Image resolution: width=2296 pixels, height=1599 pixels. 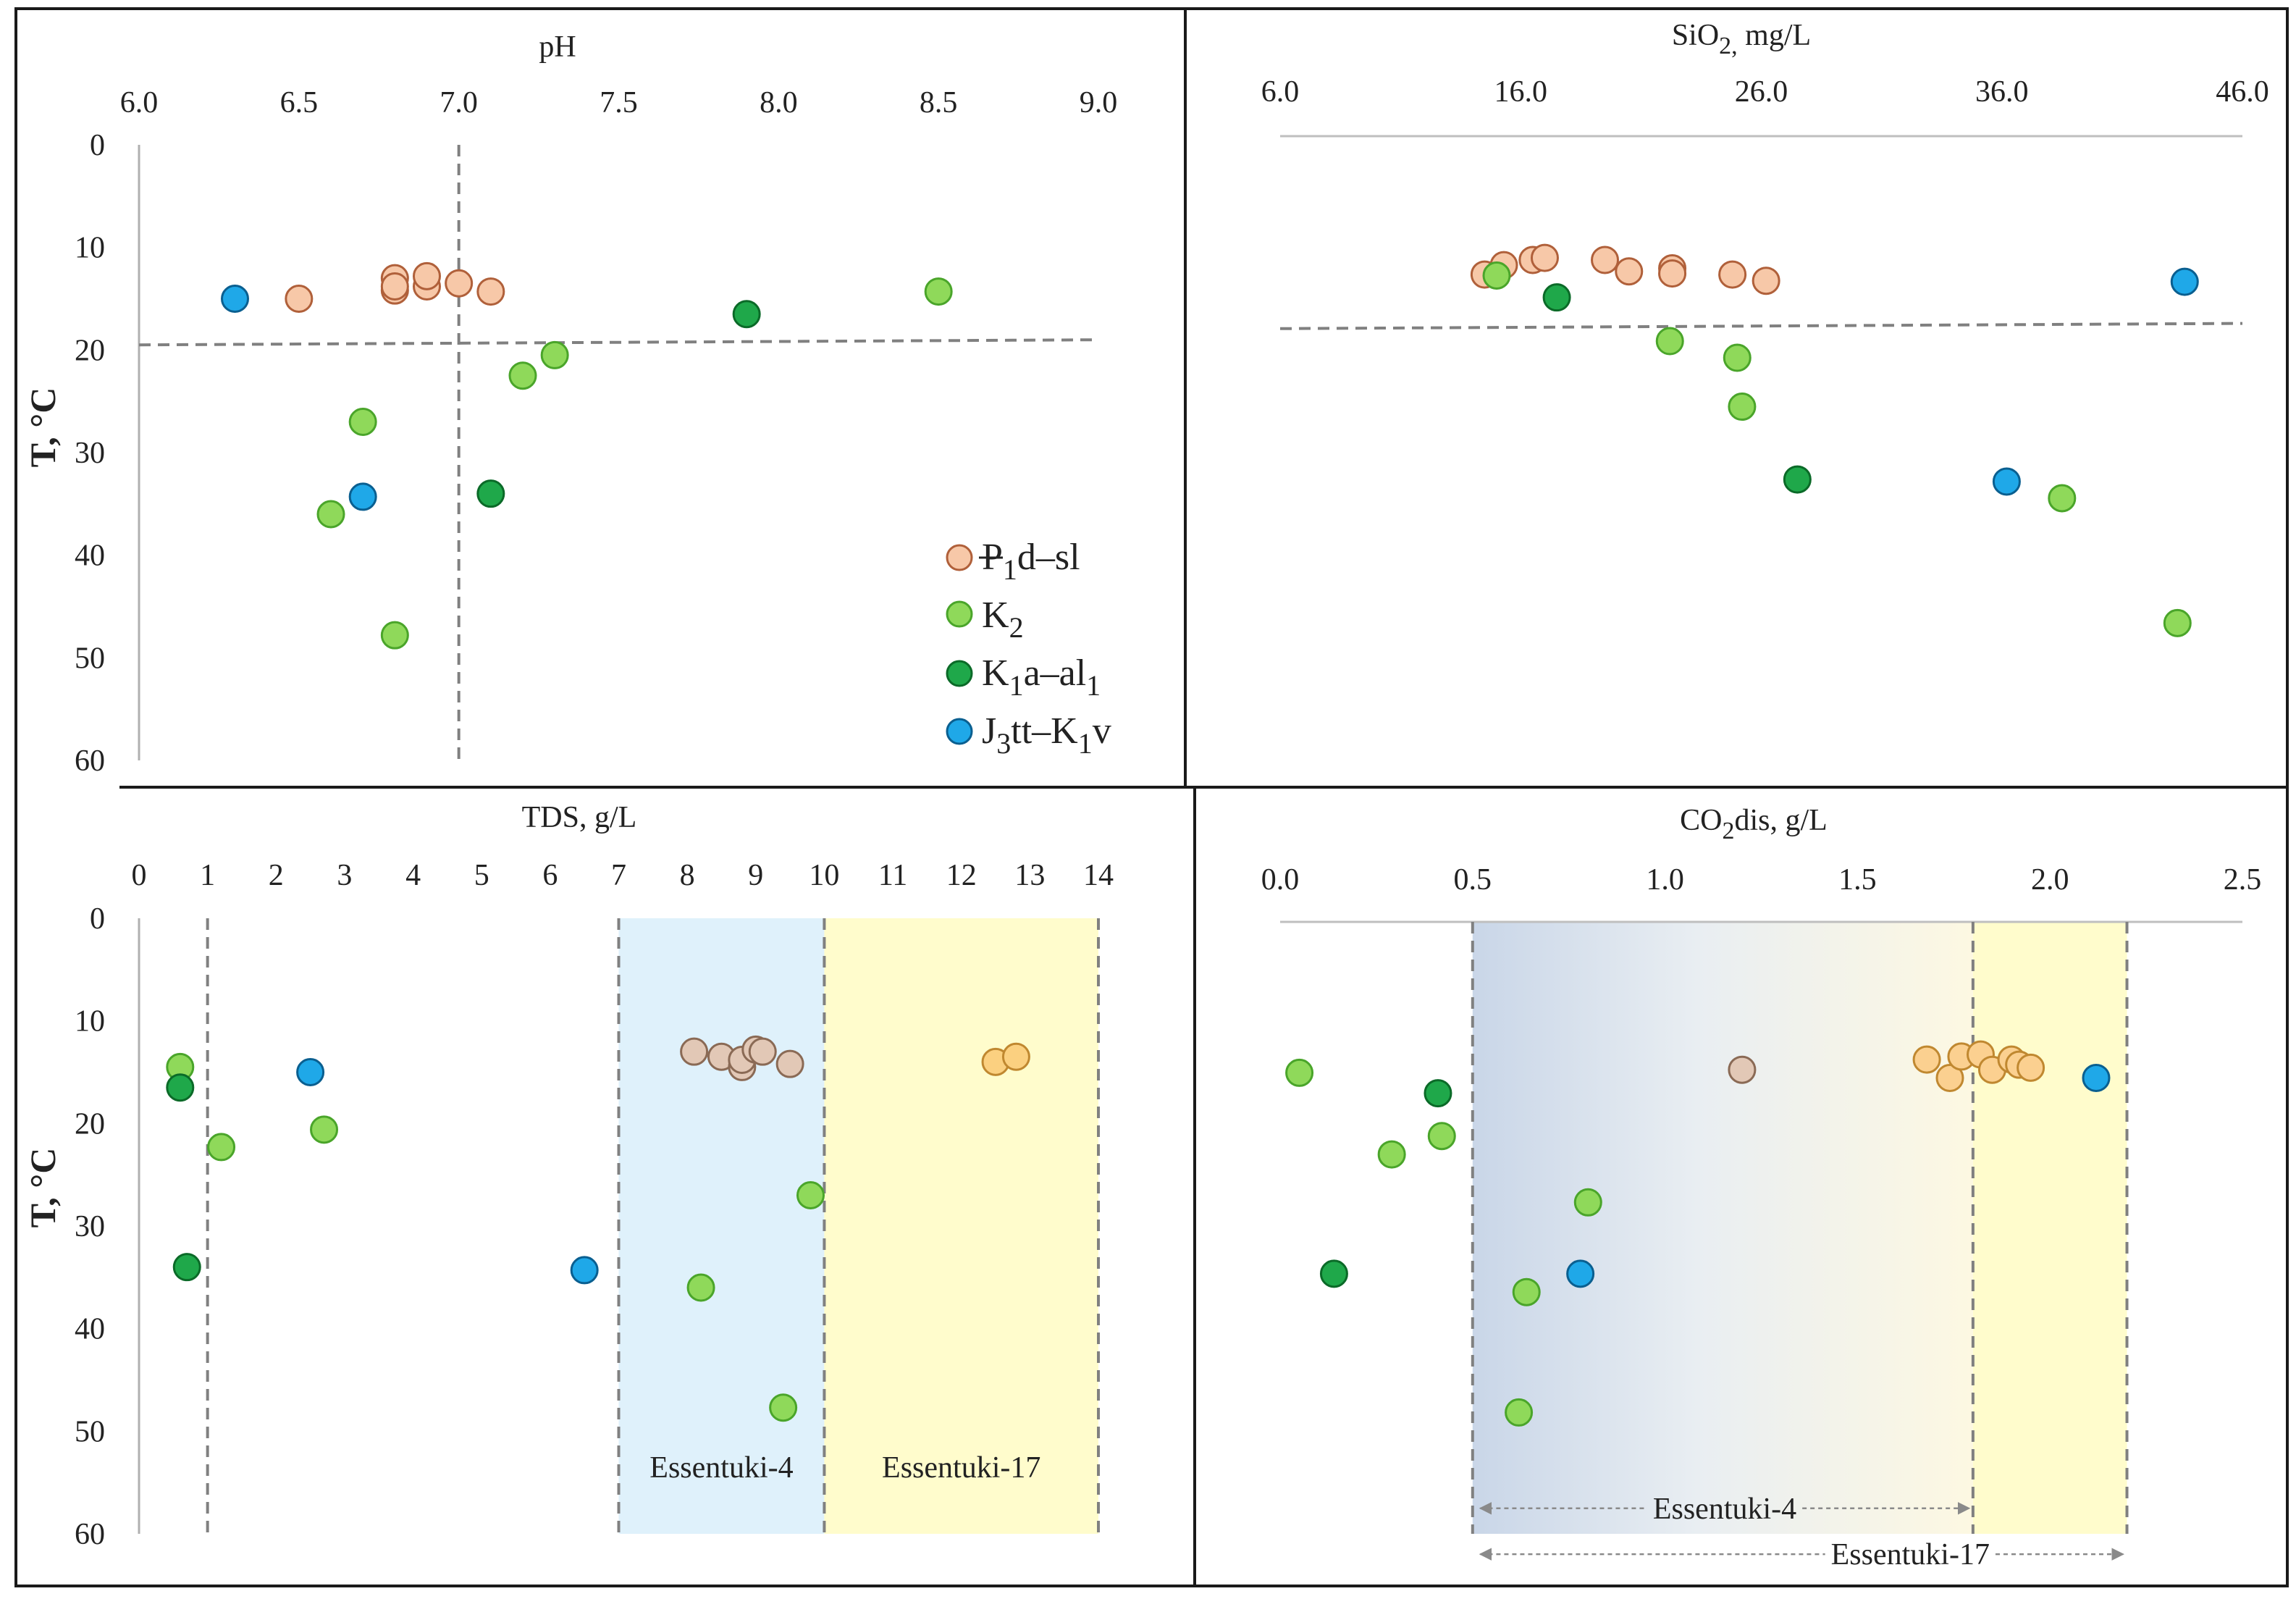 I want to click on legend: P1d–sl K2 K1a–al1 J3tt–K1v, so click(x=1029, y=649).